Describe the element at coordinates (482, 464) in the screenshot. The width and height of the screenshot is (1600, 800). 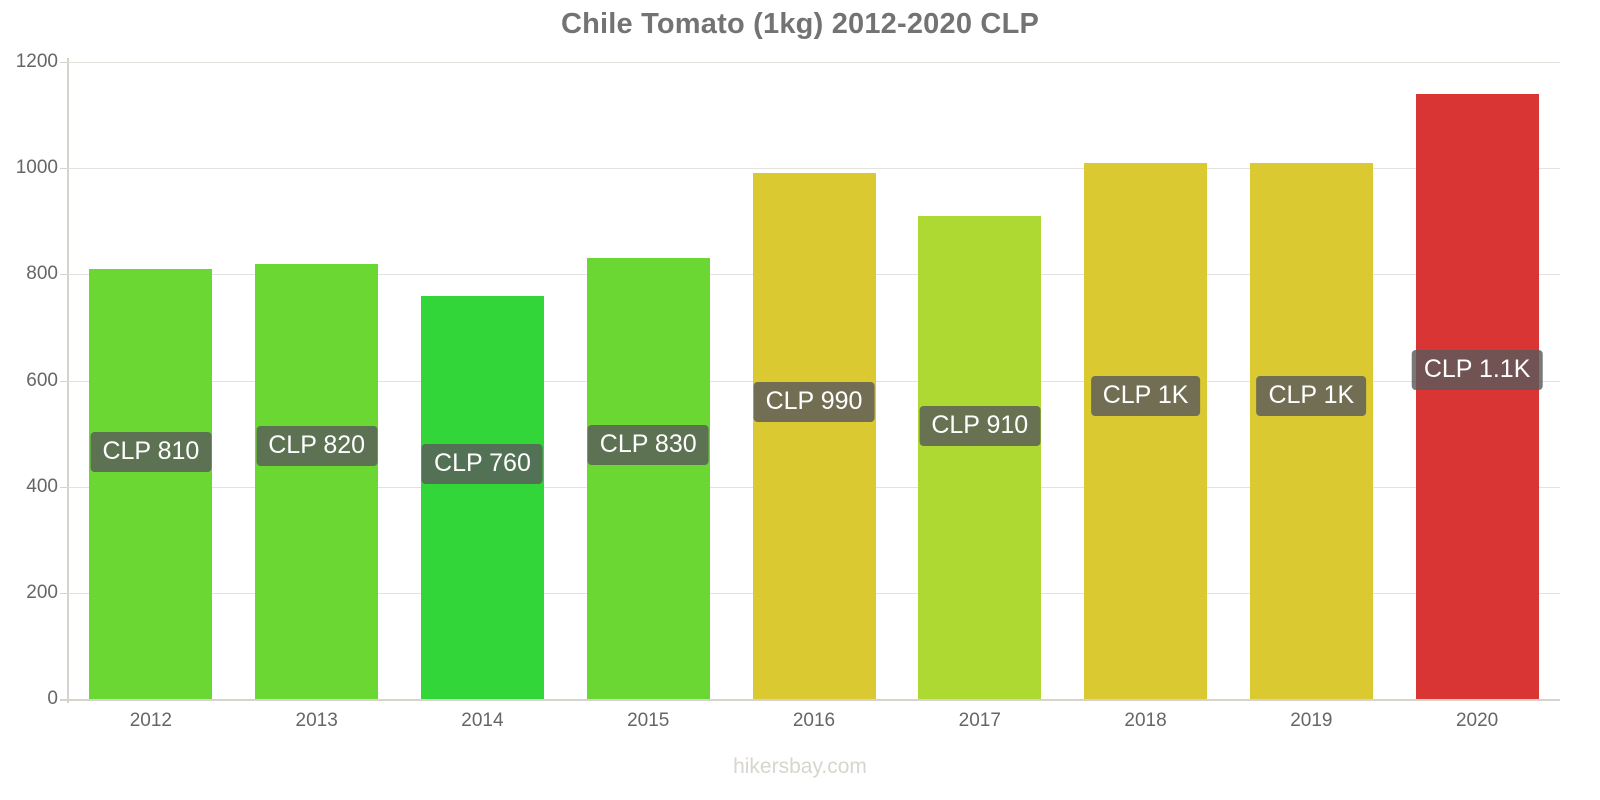
I see `bar-value-label: CLP 760` at that location.